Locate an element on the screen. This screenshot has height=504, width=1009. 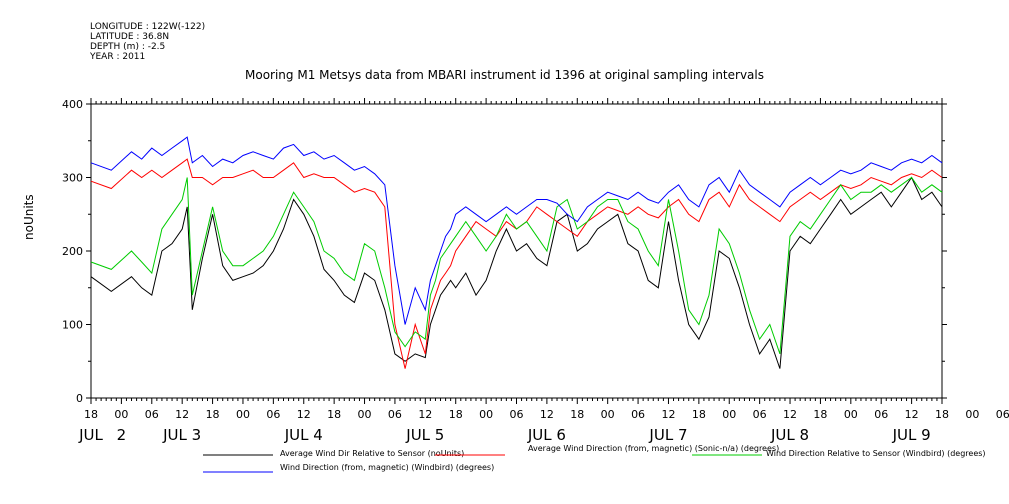
longitude-text: LONGITUDE : 122W(-122) is located at coordinates (148, 27).